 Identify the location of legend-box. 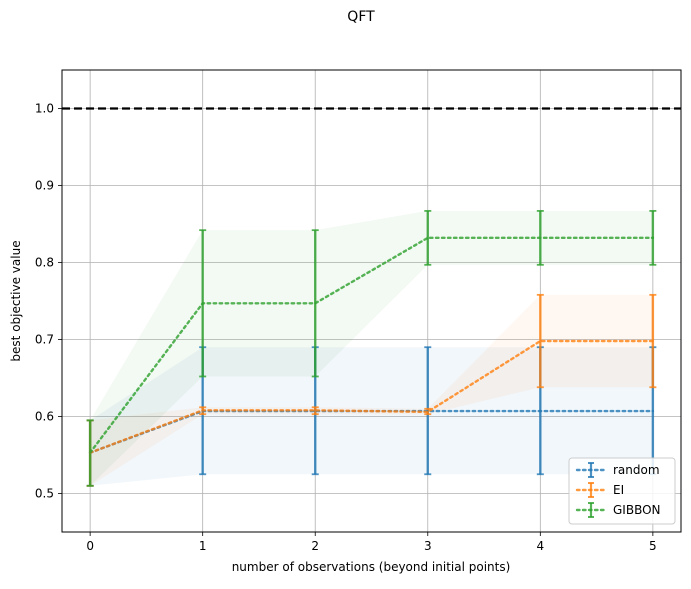
(622, 491).